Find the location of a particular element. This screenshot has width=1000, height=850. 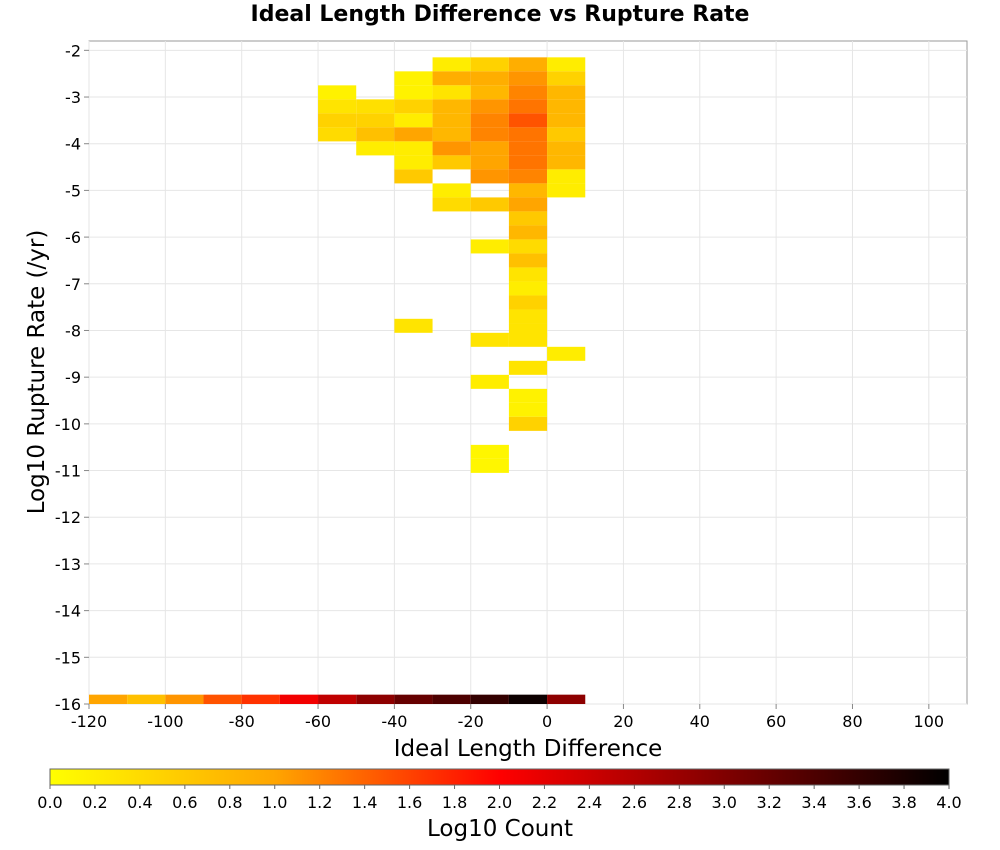

colorbar is located at coordinates (499, 777).